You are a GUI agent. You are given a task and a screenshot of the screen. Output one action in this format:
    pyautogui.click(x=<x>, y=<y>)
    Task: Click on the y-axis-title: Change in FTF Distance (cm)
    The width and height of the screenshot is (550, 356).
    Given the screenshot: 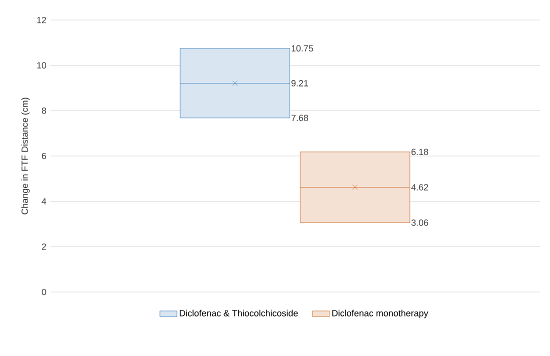 What is the action you would take?
    pyautogui.click(x=25, y=156)
    